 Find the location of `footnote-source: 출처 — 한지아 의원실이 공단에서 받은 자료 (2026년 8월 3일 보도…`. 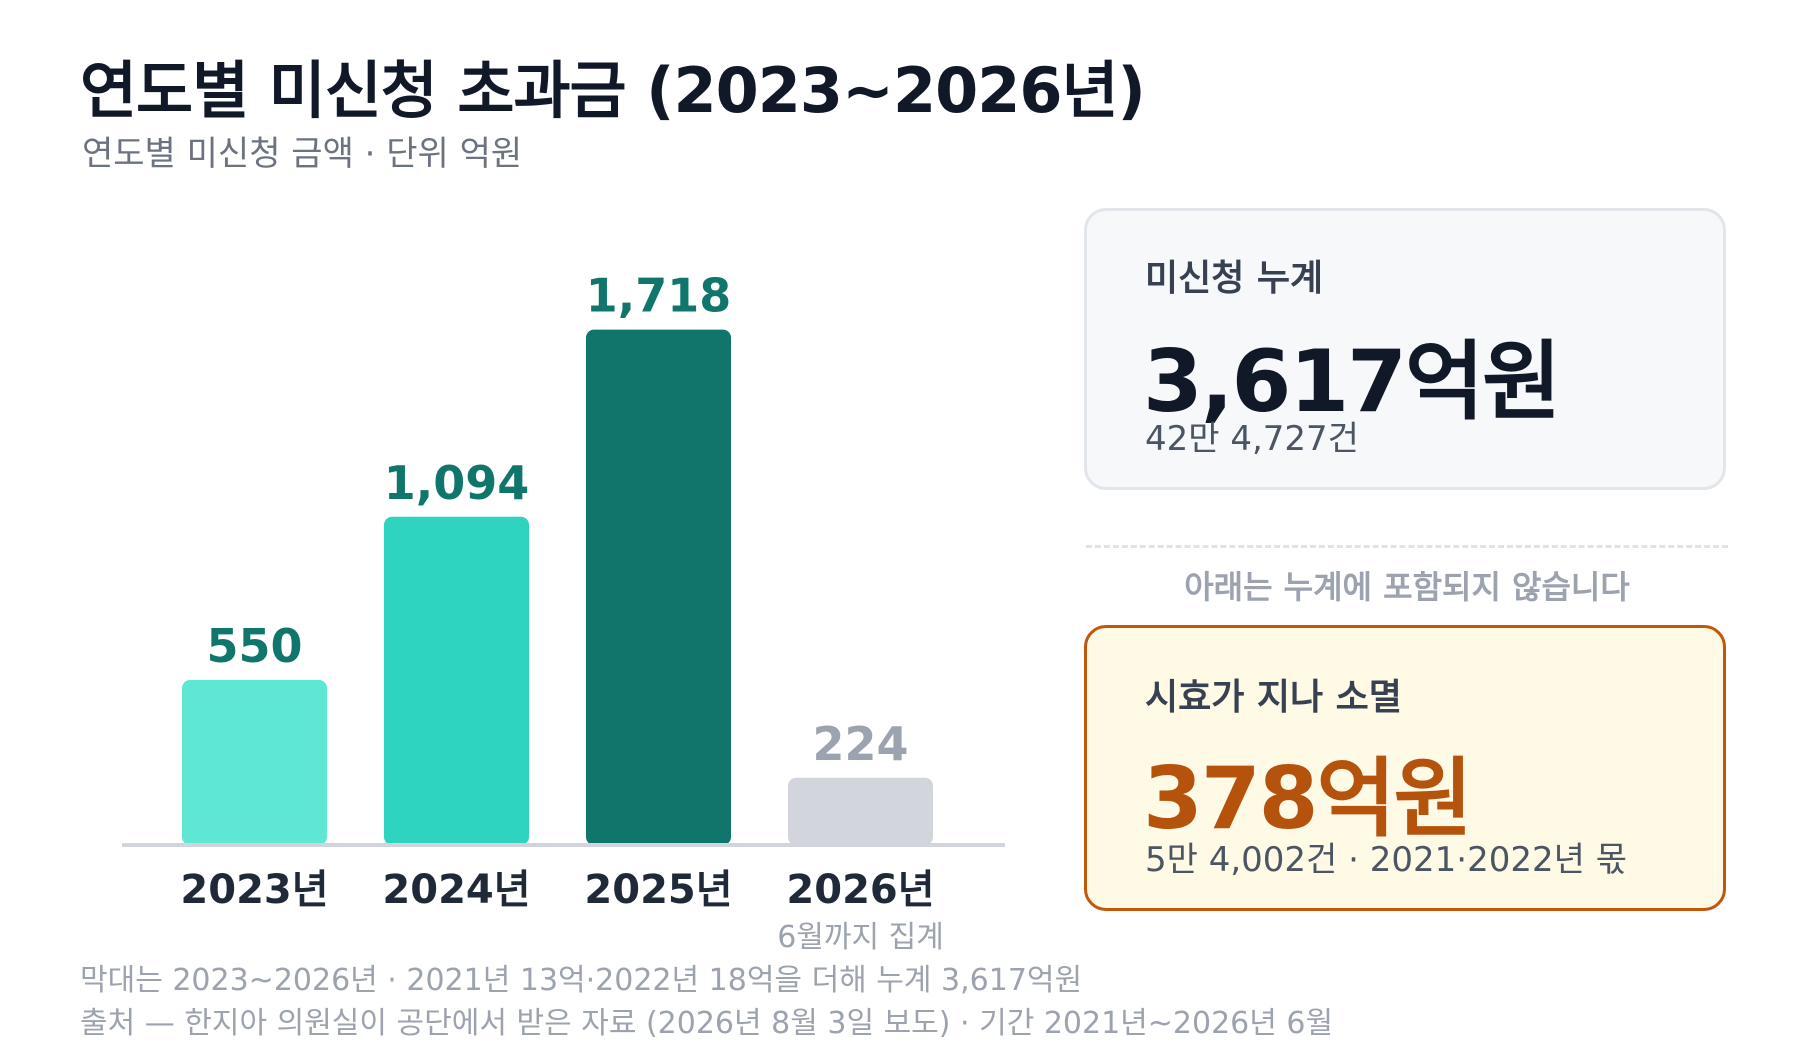

footnote-source: 출처 — 한지아 의원실이 공단에서 받은 자료 (2026년 8월 3일 보도… is located at coordinates (707, 1023).